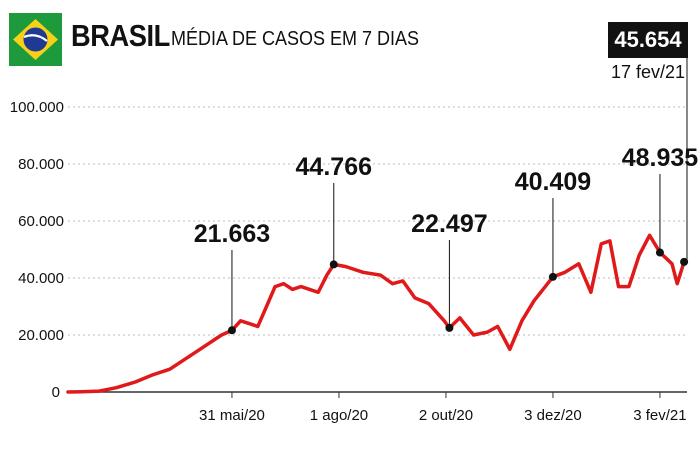 The width and height of the screenshot is (700, 450). What do you see at coordinates (35, 39) in the screenshot?
I see `brazil-flag-icon` at bounding box center [35, 39].